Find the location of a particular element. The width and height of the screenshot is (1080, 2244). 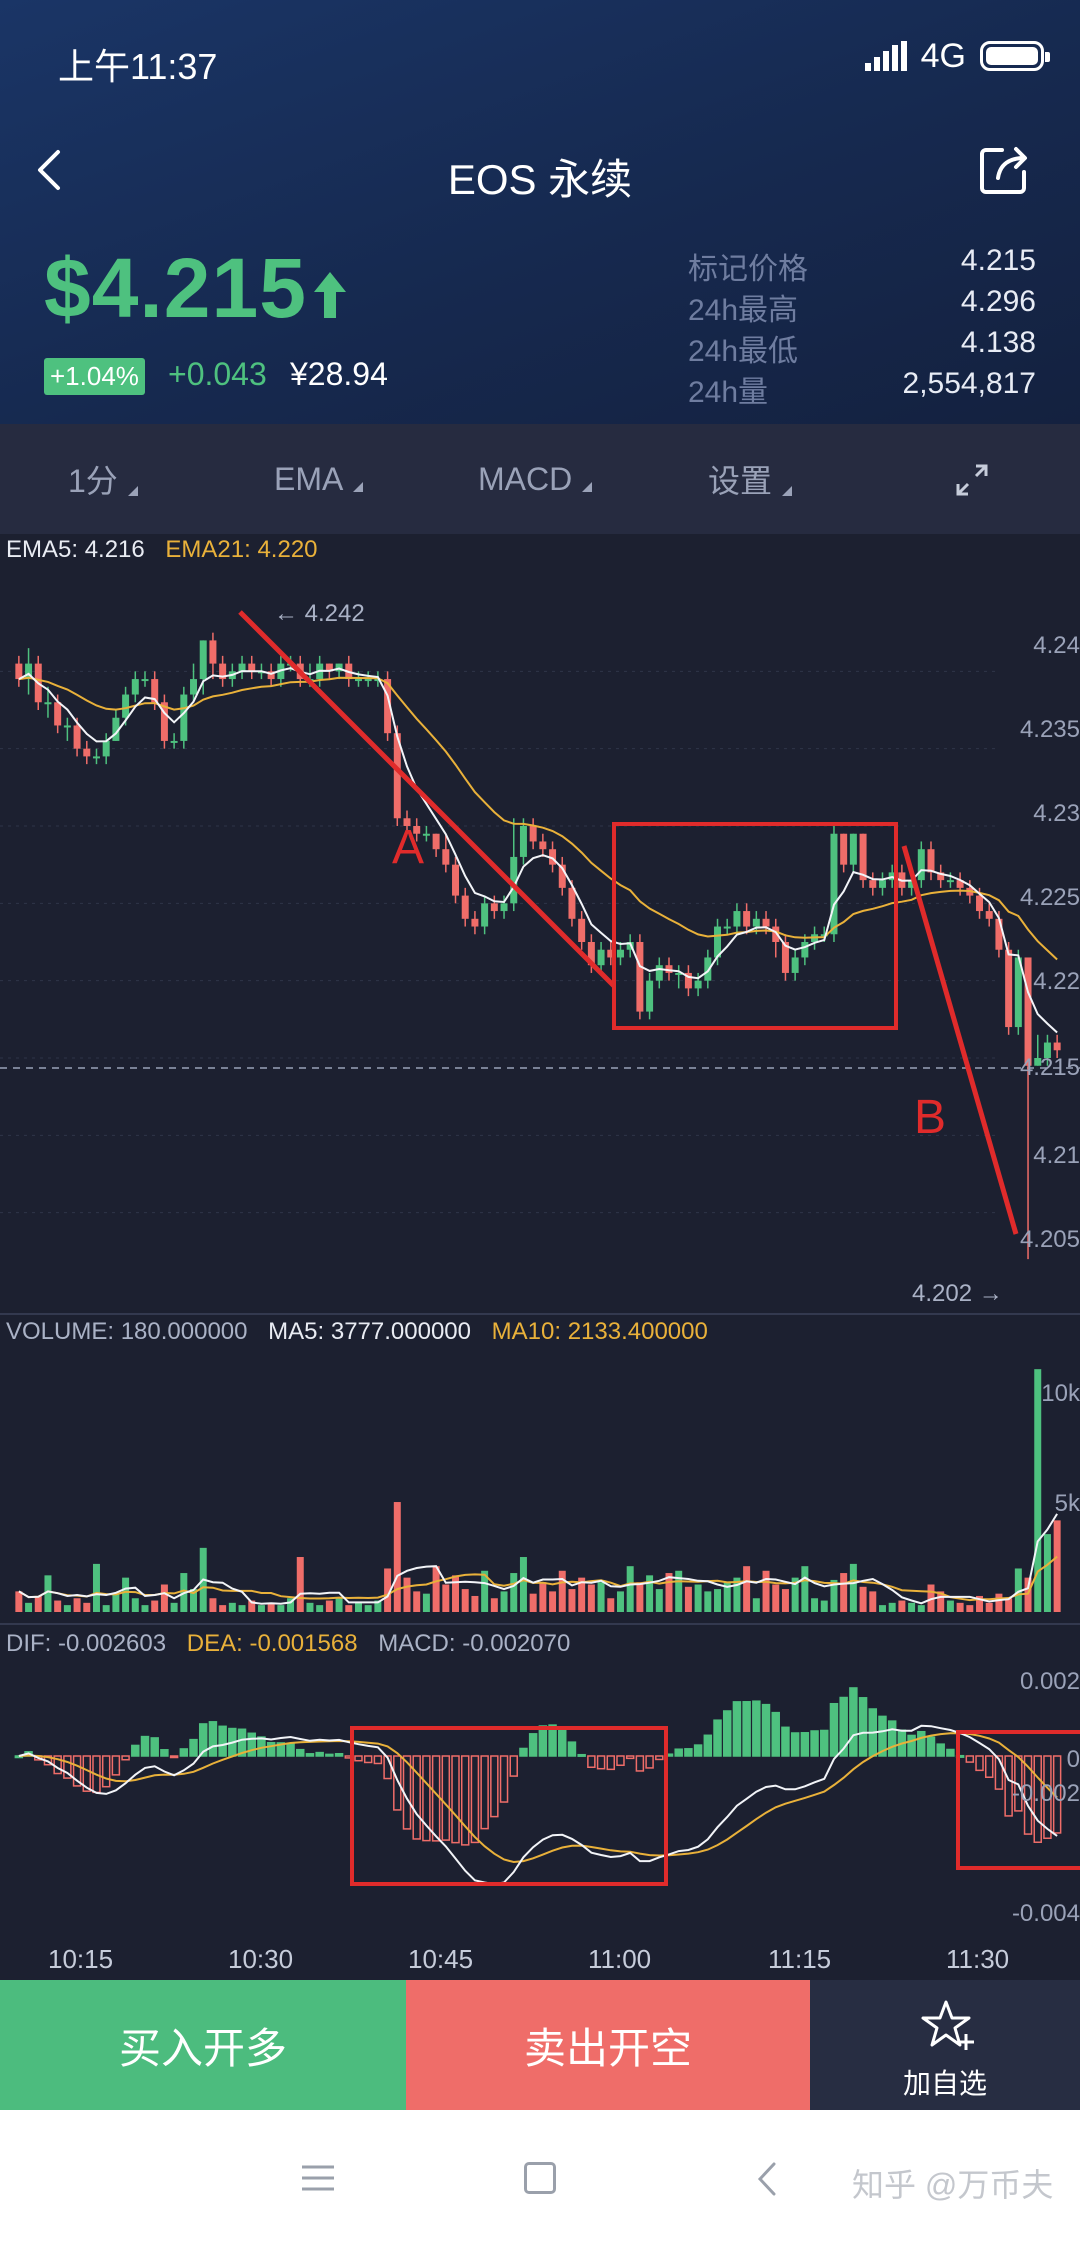

sell-short-button: 卖出开空 is located at coordinates (608, 2045).